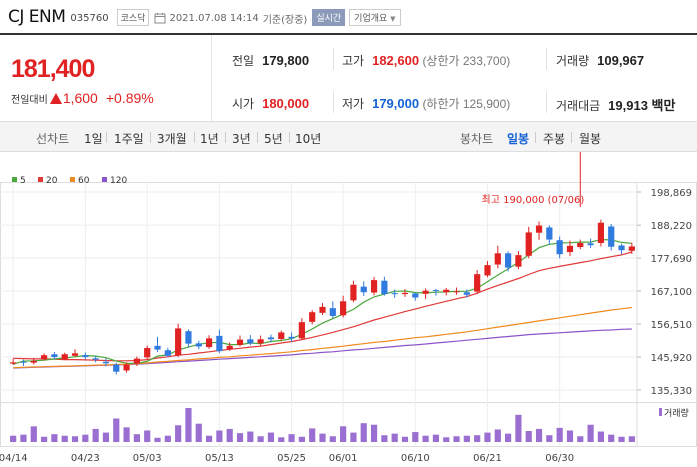  I want to click on legend-swatch, so click(104, 179).